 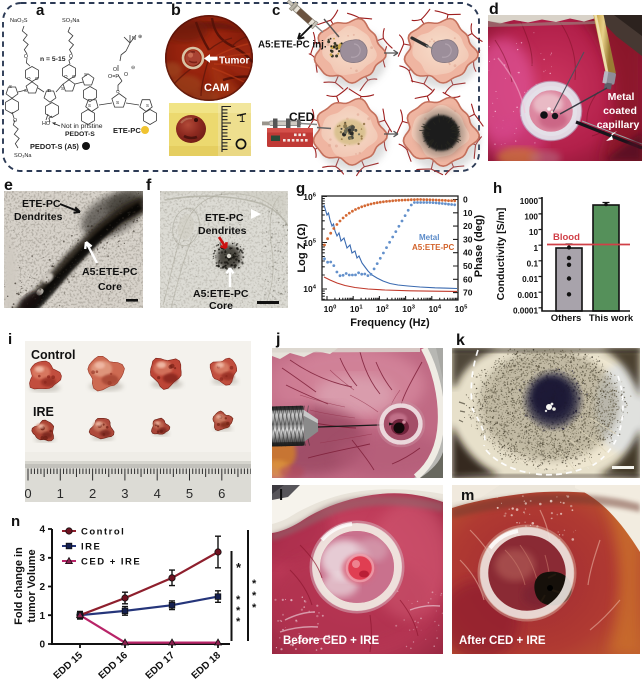 I want to click on svg-text: n, so click(x=49, y=91).